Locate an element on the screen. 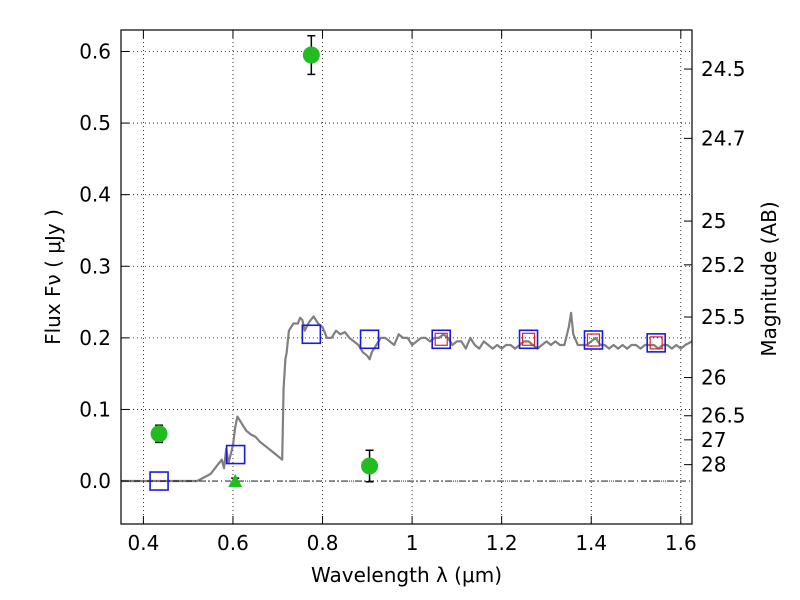 The height and width of the screenshot is (600, 800). y-tick-label: 0.5 is located at coordinates (95, 123).